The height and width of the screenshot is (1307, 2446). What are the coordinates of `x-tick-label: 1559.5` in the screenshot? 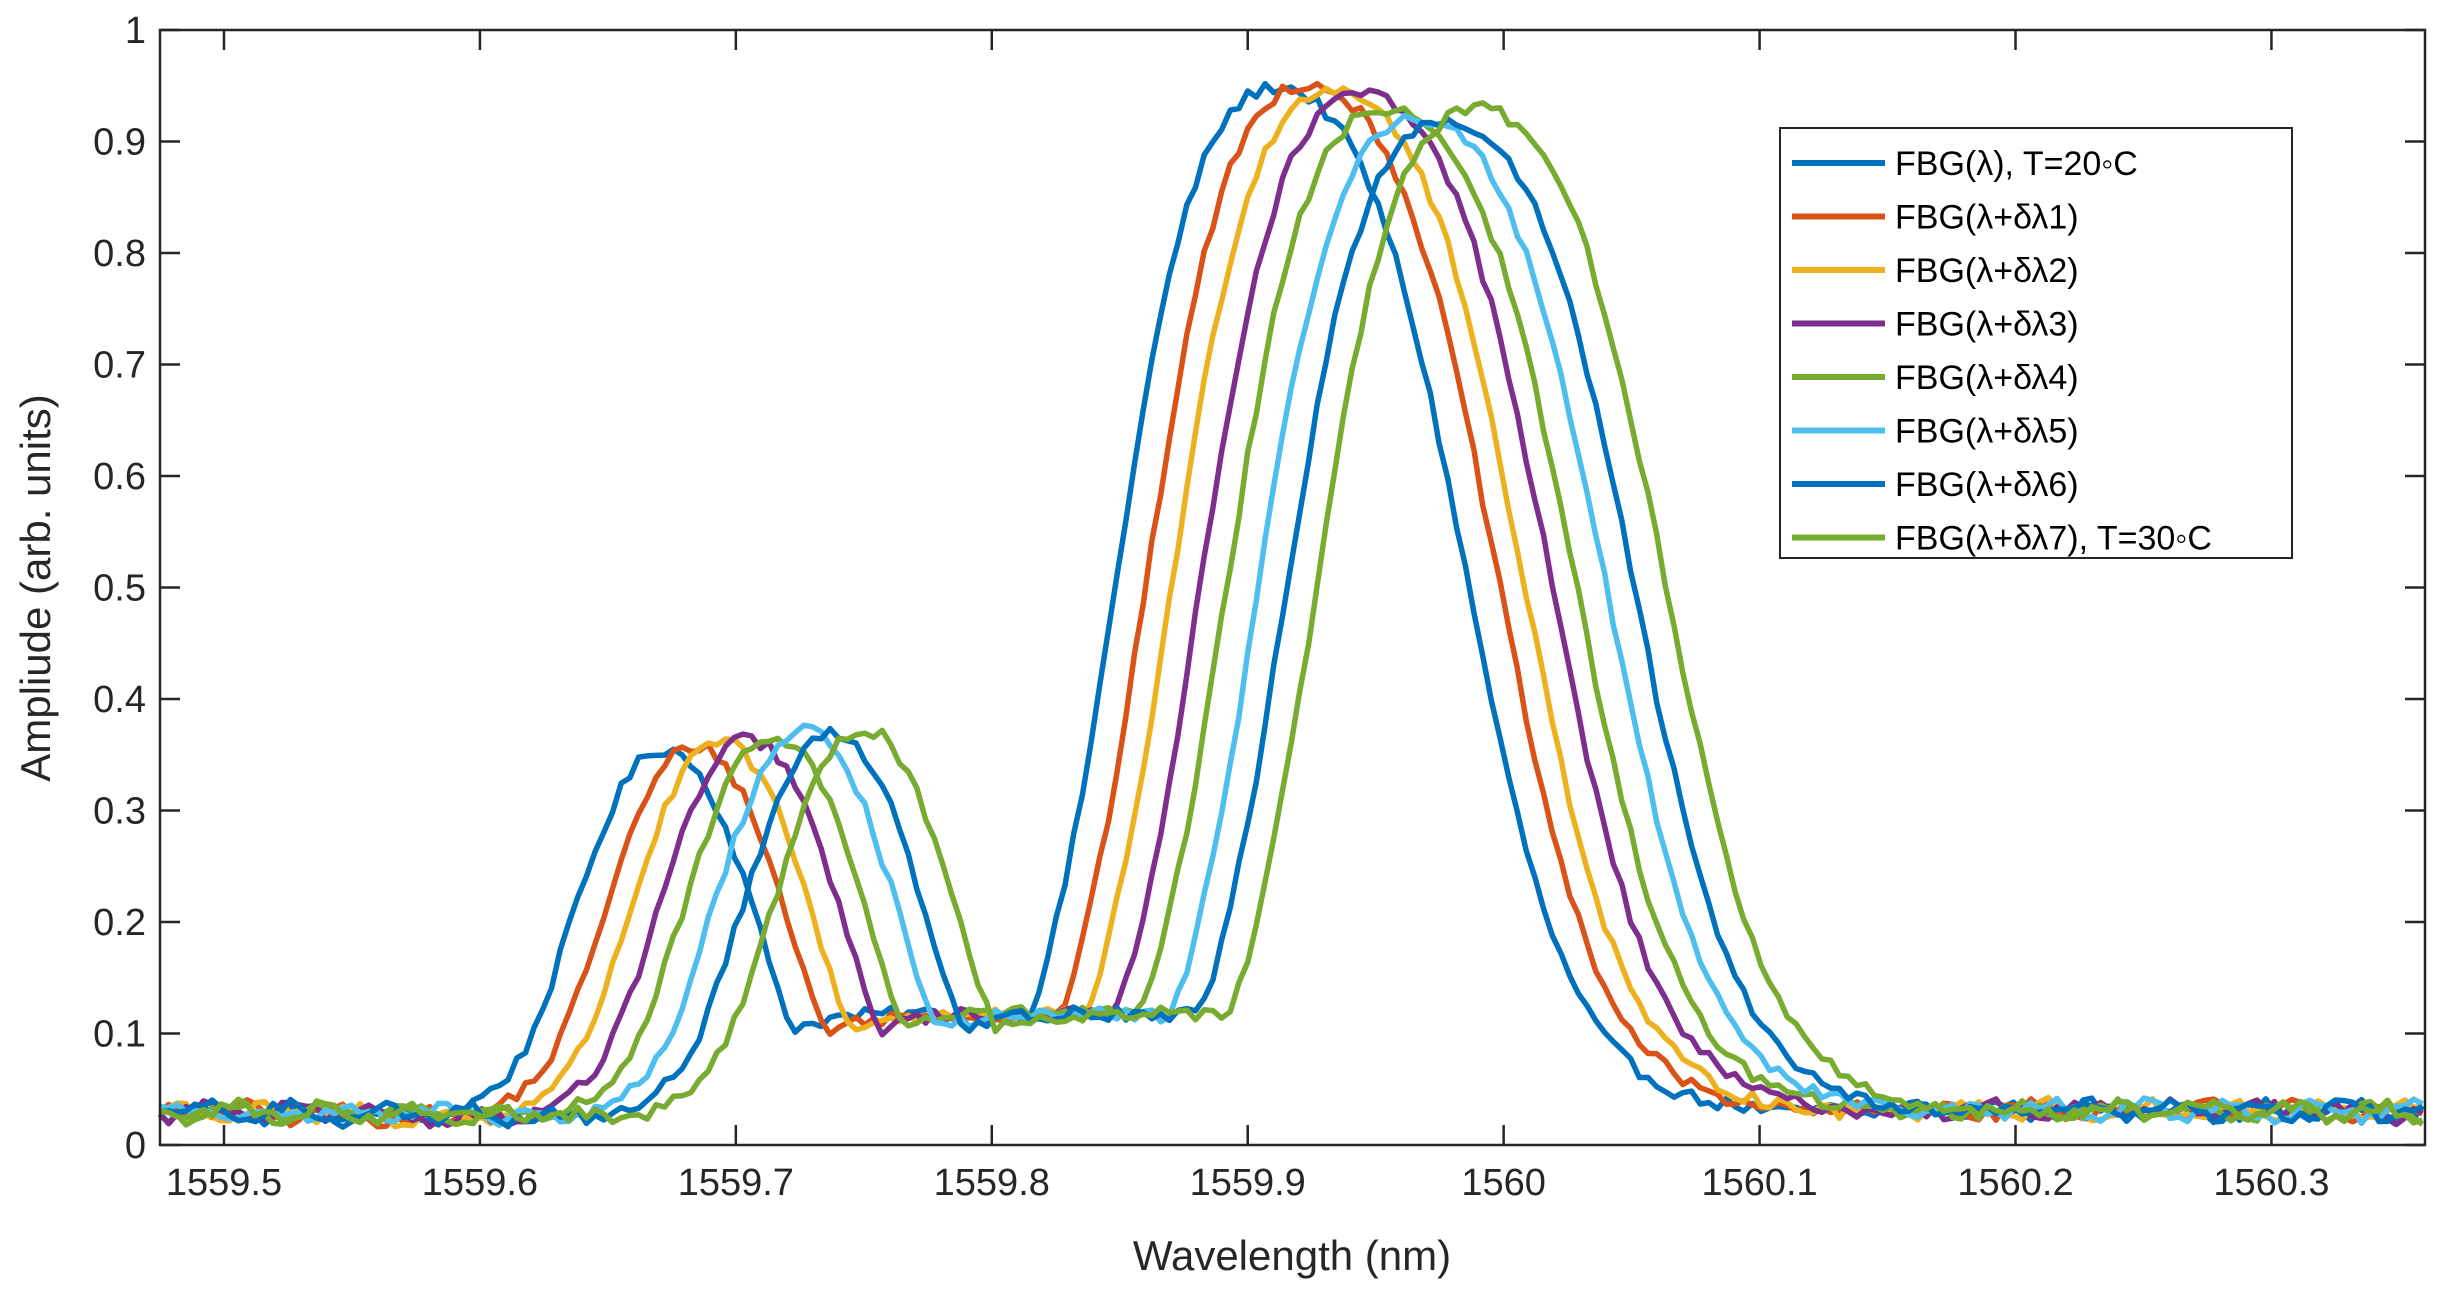 It's located at (224, 1183).